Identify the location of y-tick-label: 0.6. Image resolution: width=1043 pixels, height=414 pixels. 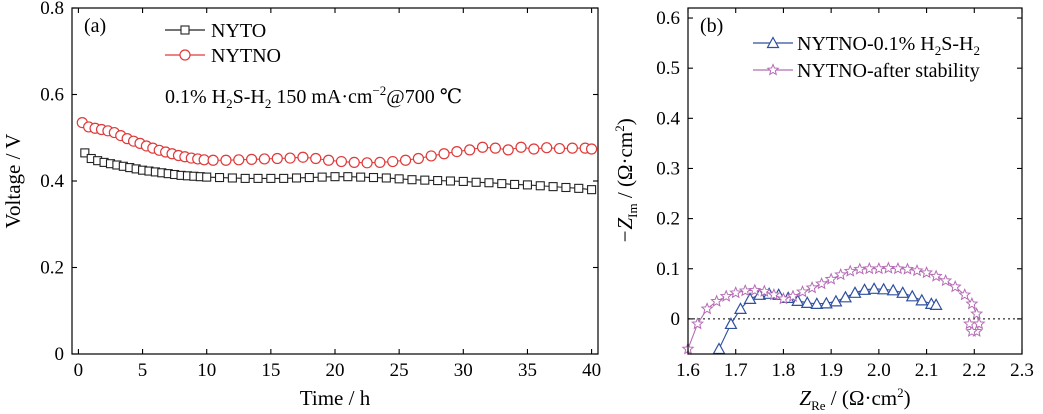
(52, 95).